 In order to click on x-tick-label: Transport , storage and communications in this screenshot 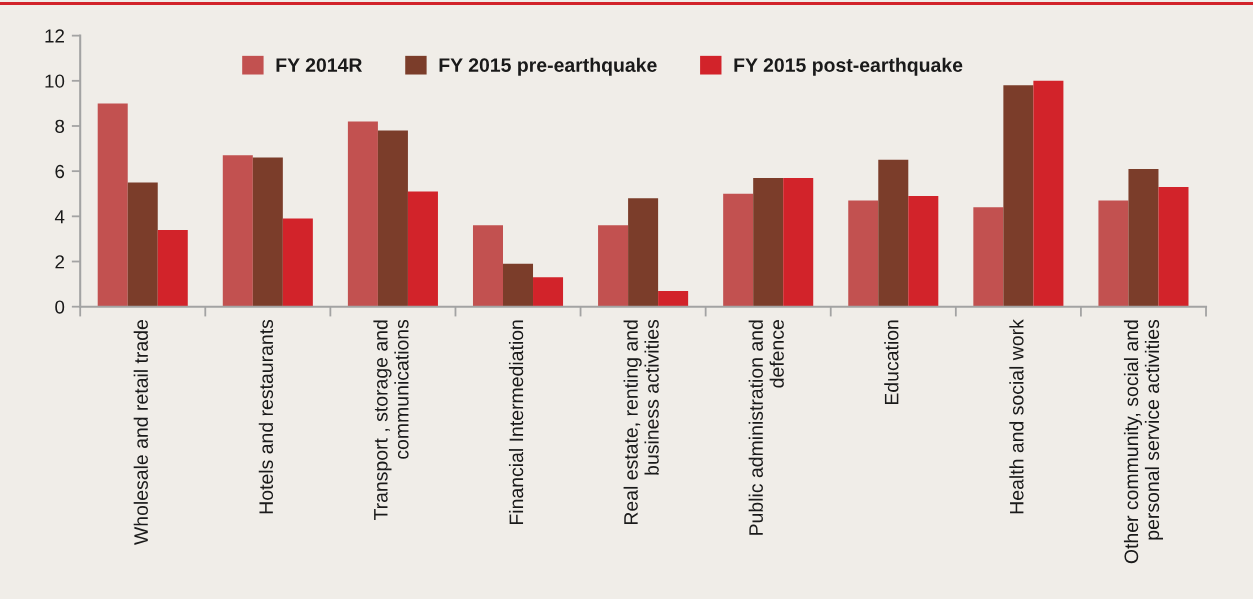, I will do `click(391, 420)`.